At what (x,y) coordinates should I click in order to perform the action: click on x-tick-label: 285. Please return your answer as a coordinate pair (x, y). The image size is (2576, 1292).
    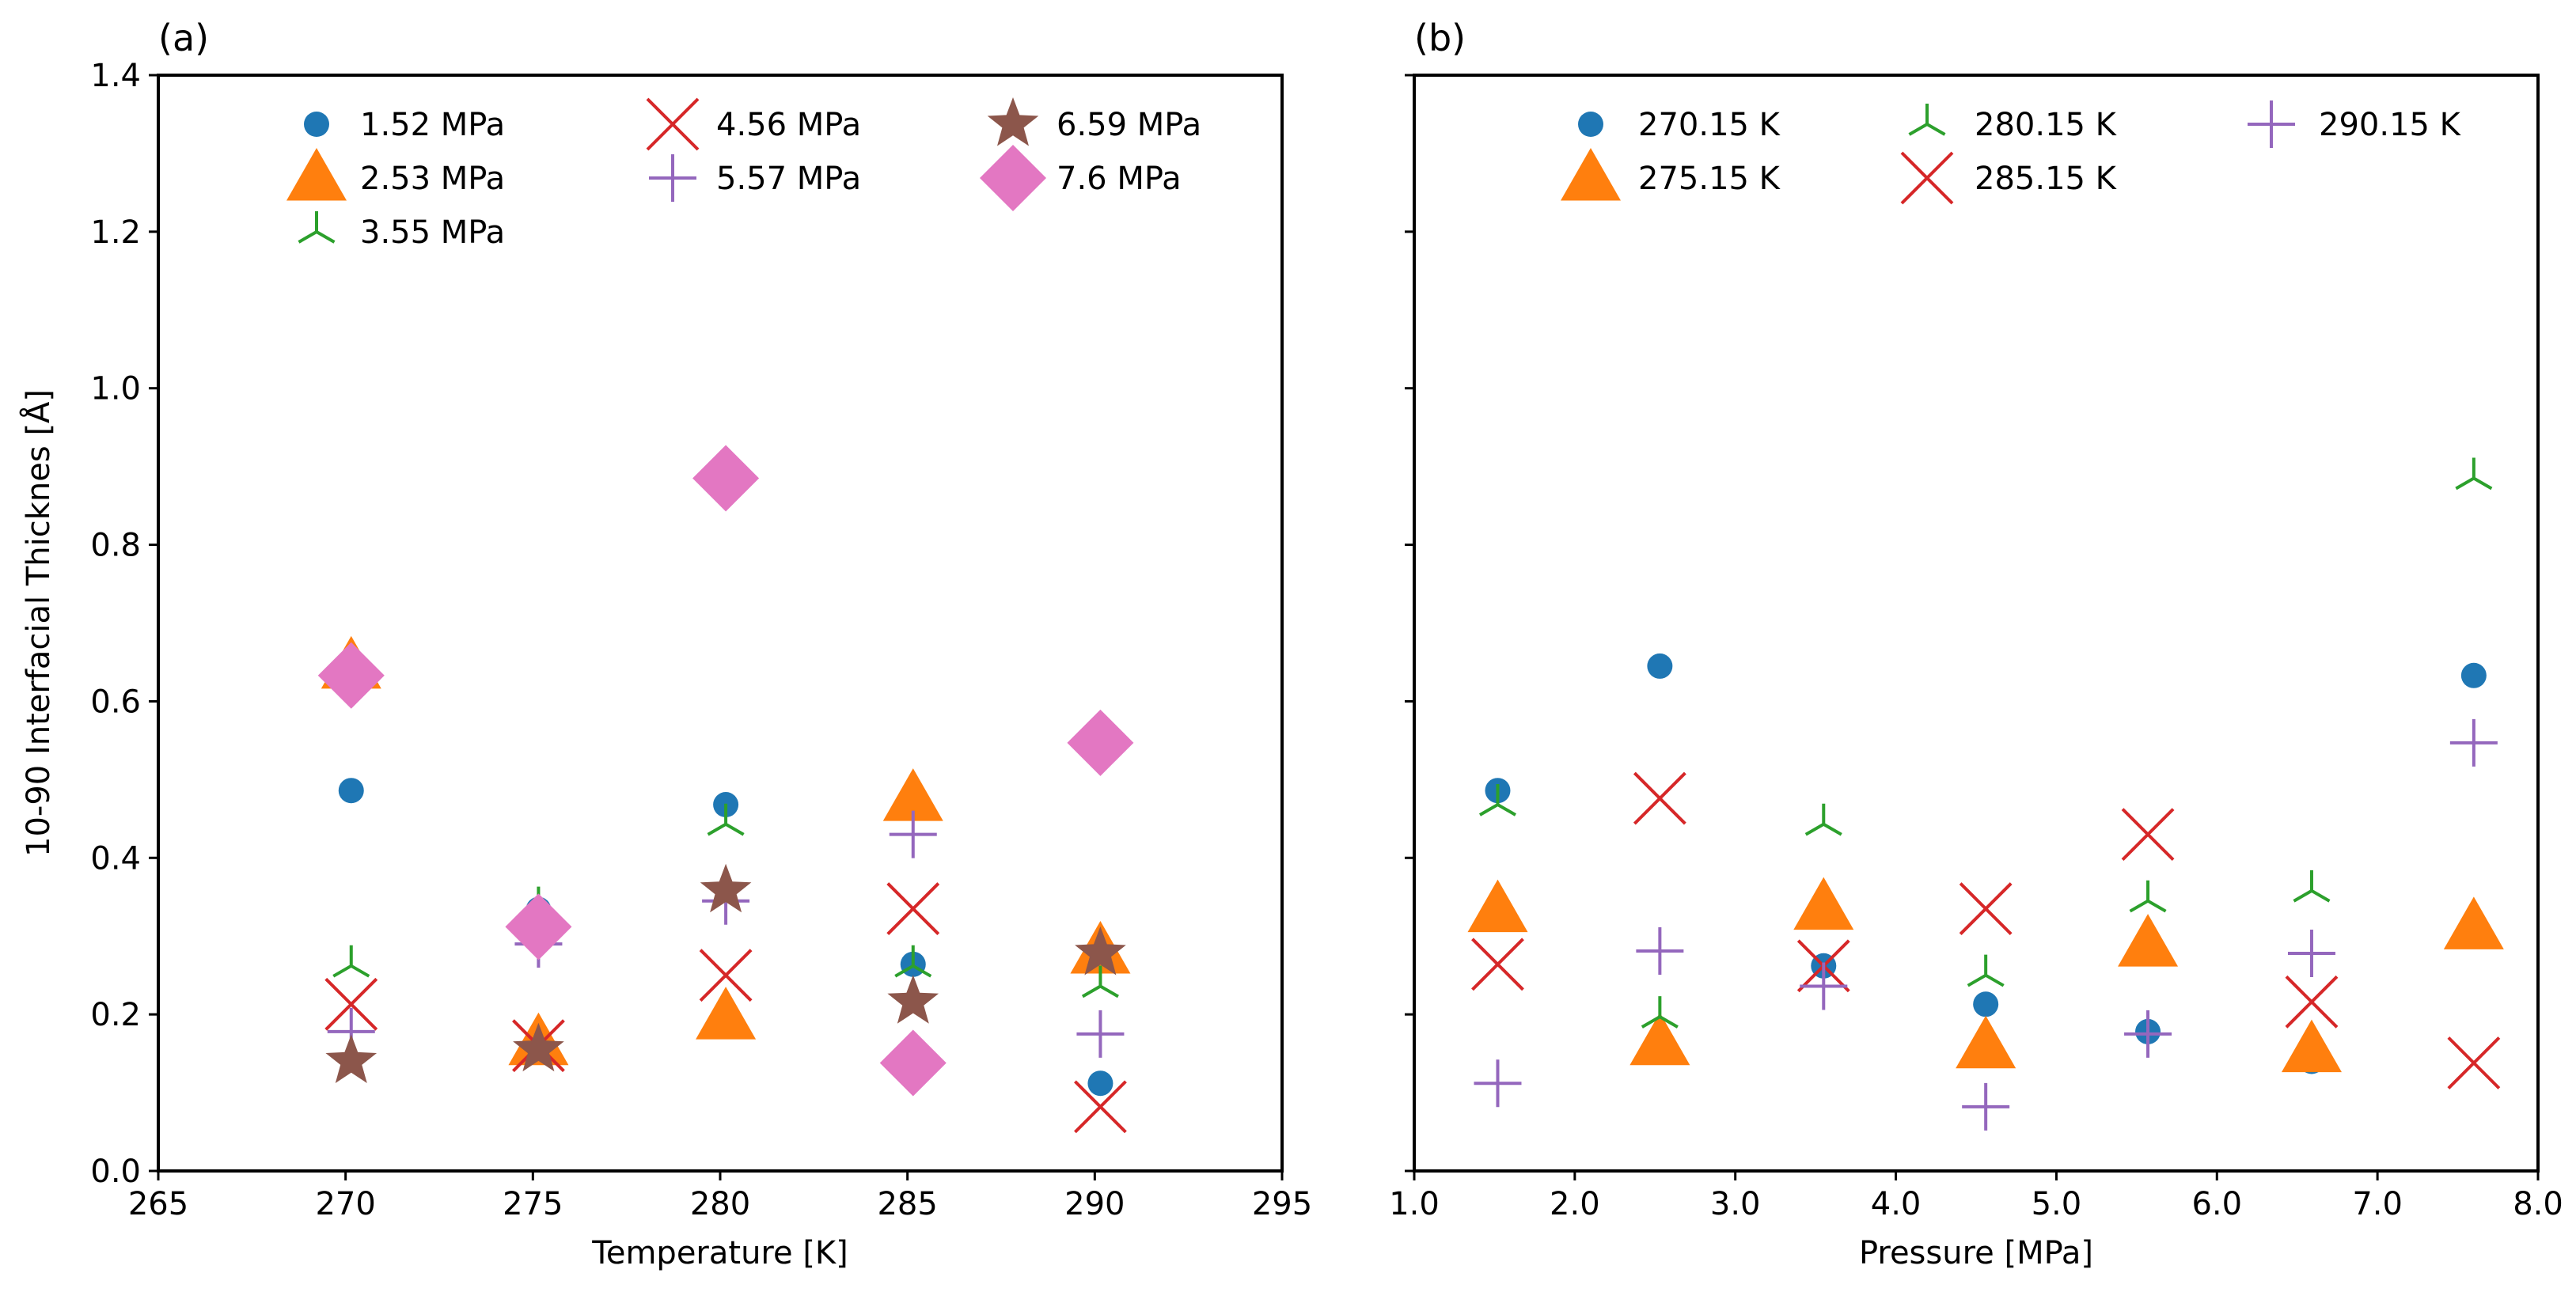
    Looking at the image, I should click on (907, 1204).